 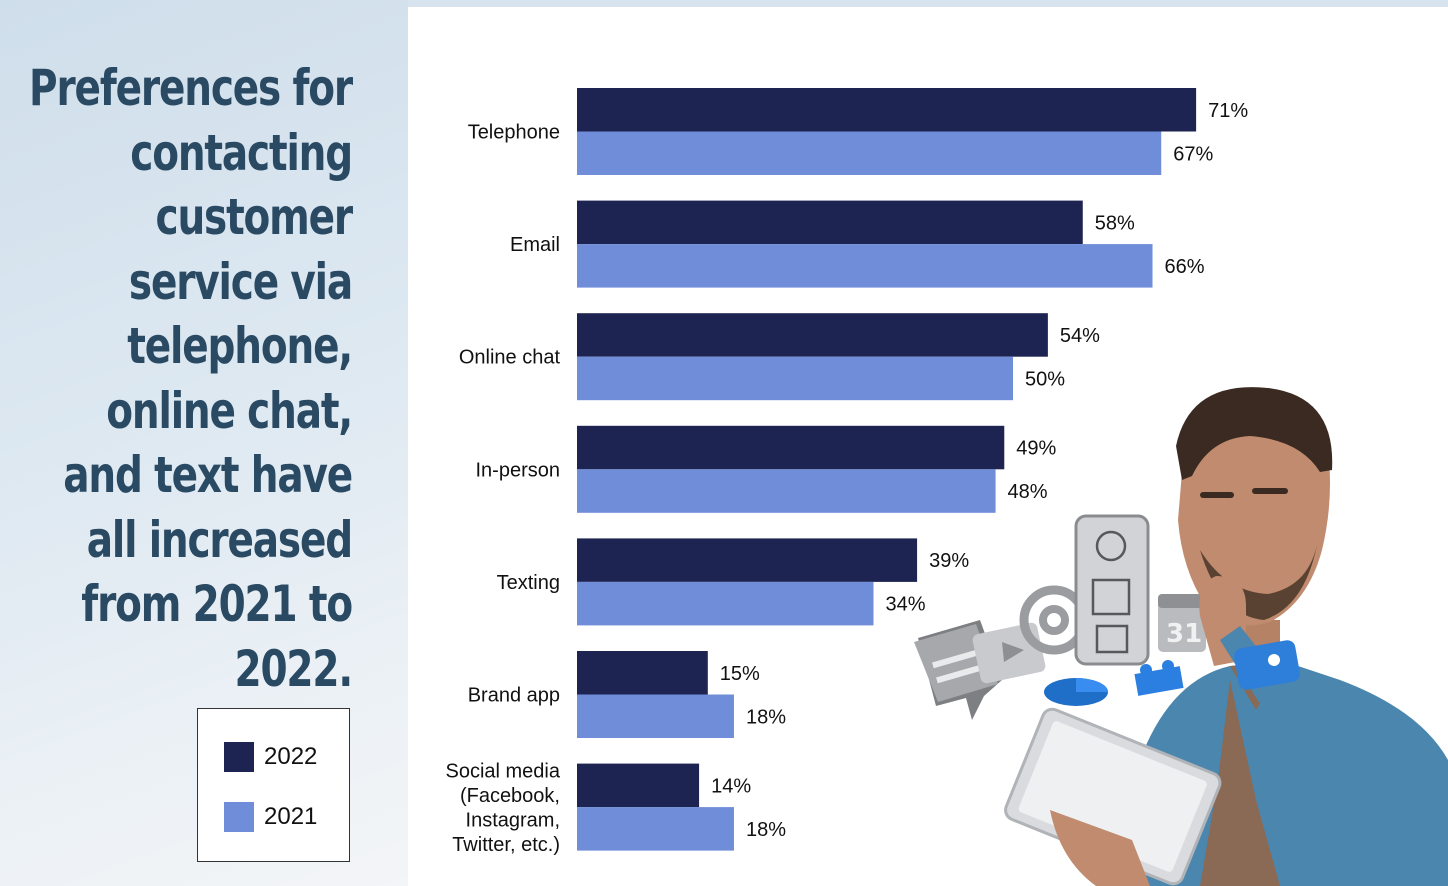 I want to click on category-label-line: Email, so click(x=535, y=245).